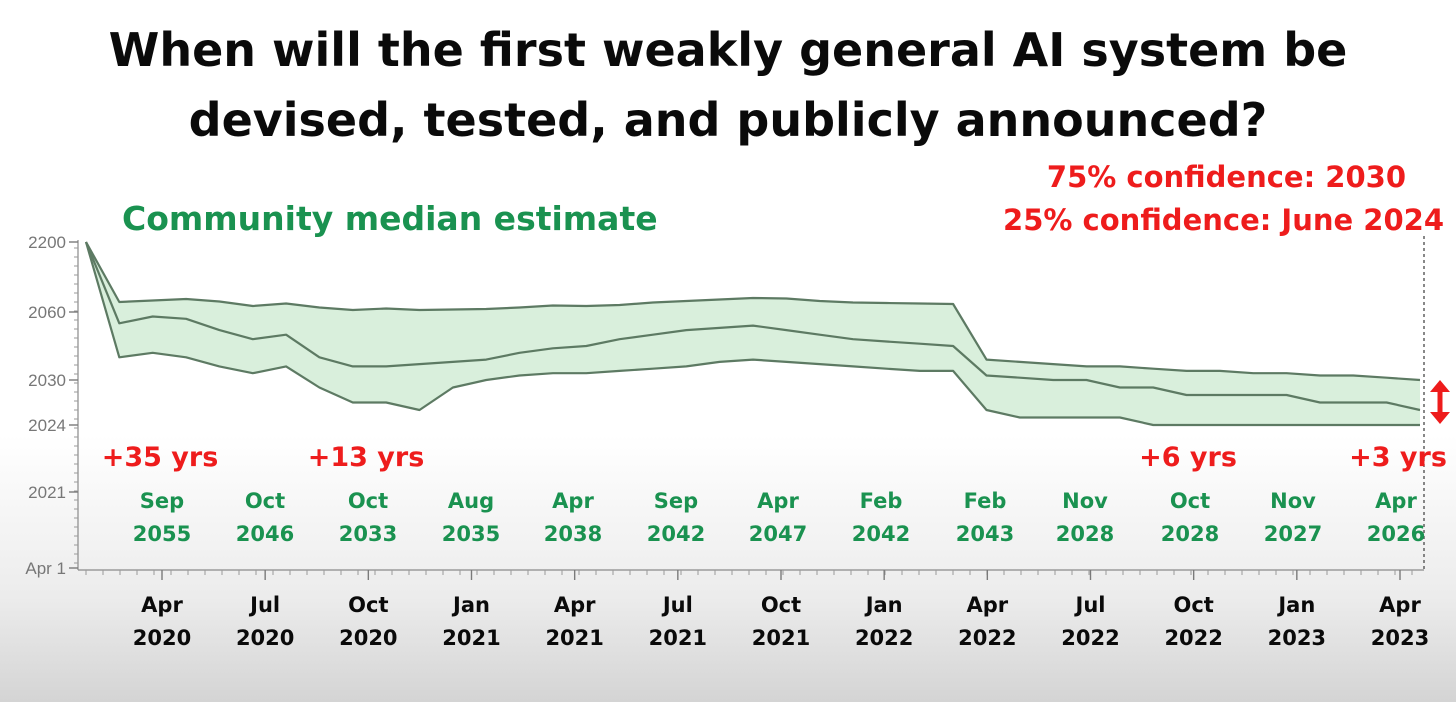 The image size is (1456, 702). What do you see at coordinates (573, 534) in the screenshot?
I see `annotation-estimate-year: 2038` at bounding box center [573, 534].